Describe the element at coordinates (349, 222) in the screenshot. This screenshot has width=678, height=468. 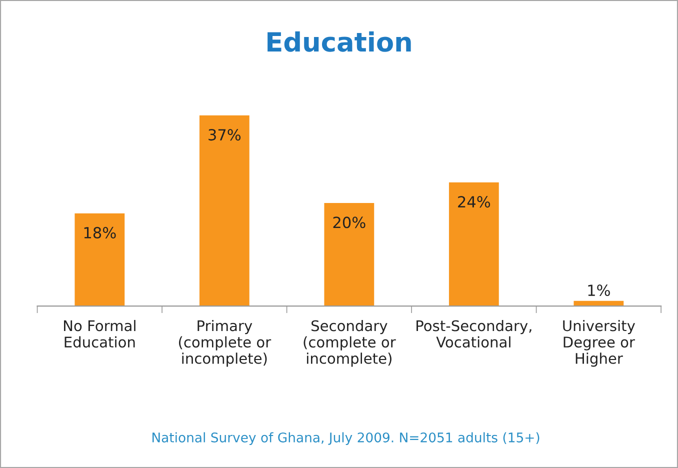
I see `data-label: 20%` at that location.